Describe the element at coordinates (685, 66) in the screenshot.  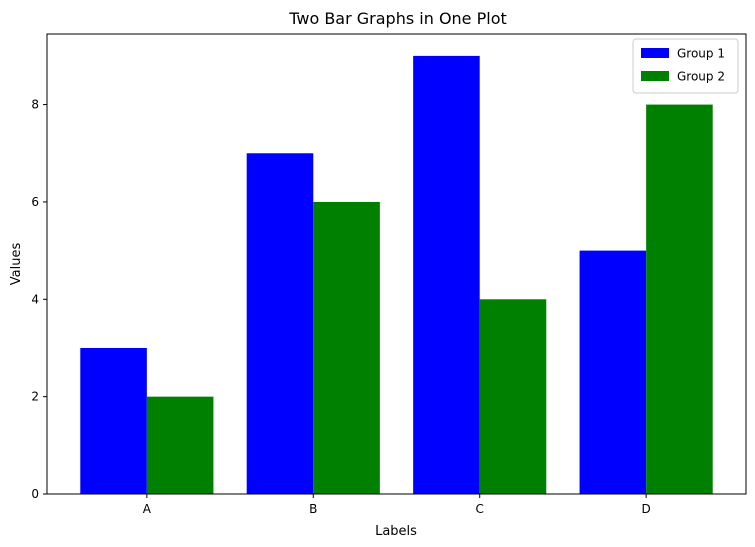
I see `legend: Group 1 Group 2` at that location.